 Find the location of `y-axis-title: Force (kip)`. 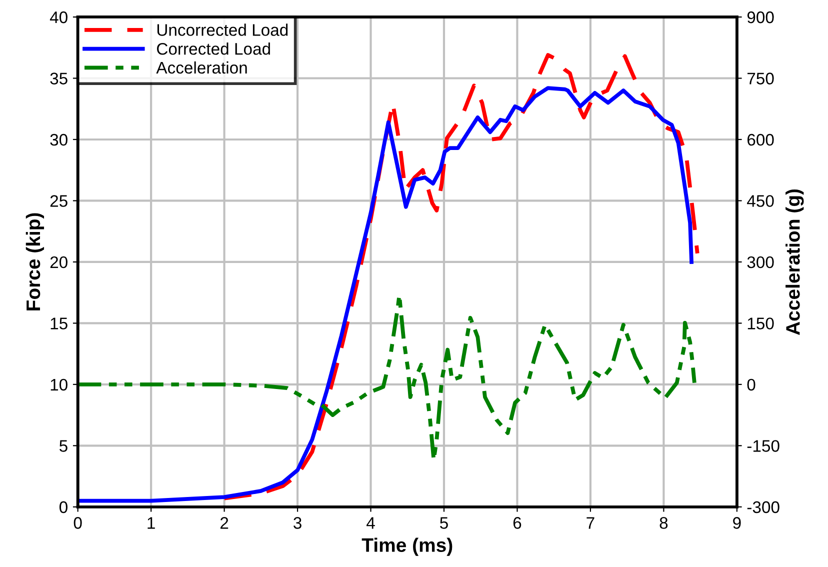

y-axis-title: Force (kip) is located at coordinates (35, 261).